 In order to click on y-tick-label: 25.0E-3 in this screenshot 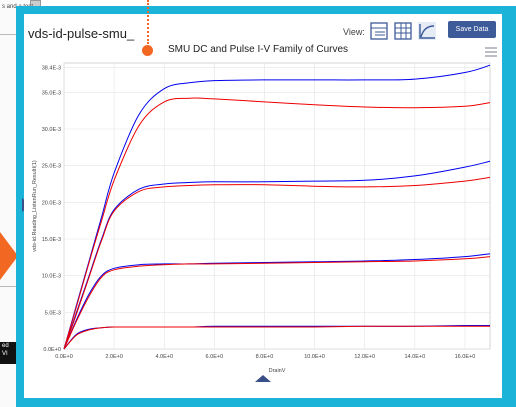, I will do `click(51, 167)`.